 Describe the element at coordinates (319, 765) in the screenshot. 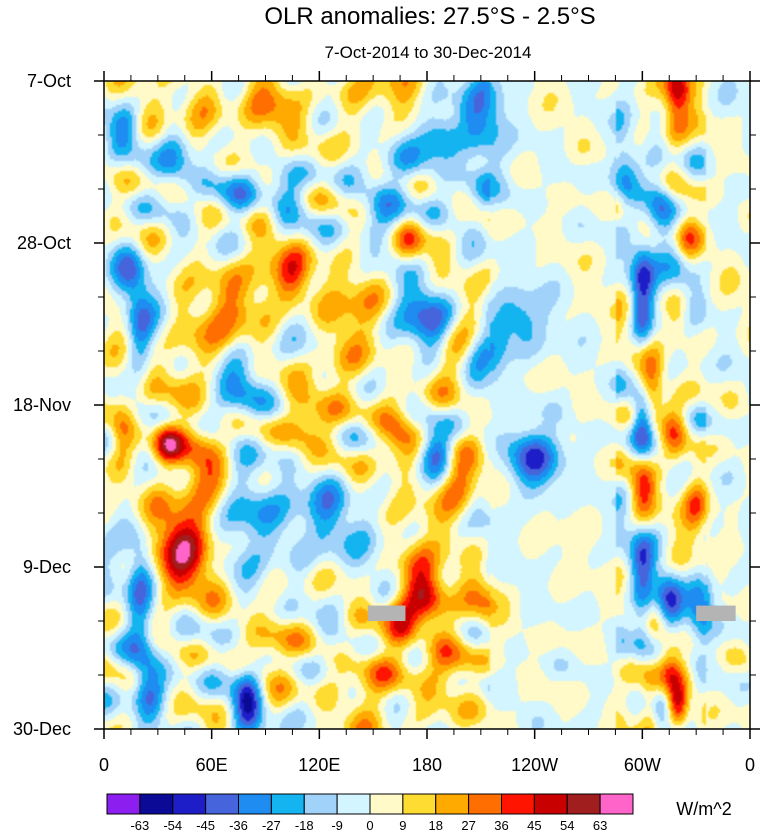

I see `x-tick-label: 120E` at that location.